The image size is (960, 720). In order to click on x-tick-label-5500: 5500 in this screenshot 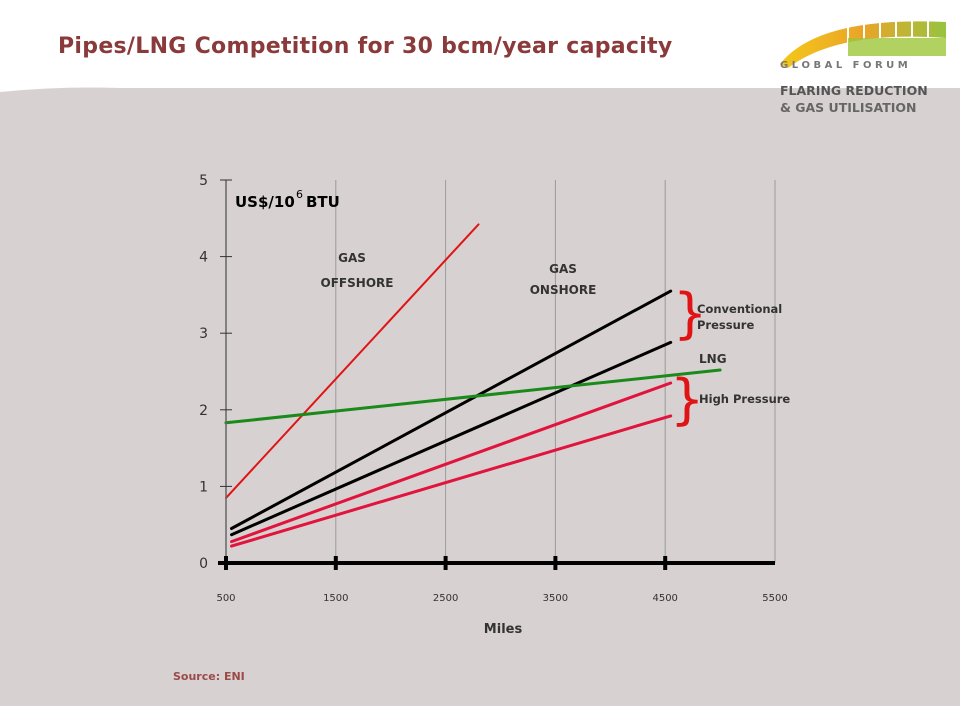, I will do `click(774, 598)`.